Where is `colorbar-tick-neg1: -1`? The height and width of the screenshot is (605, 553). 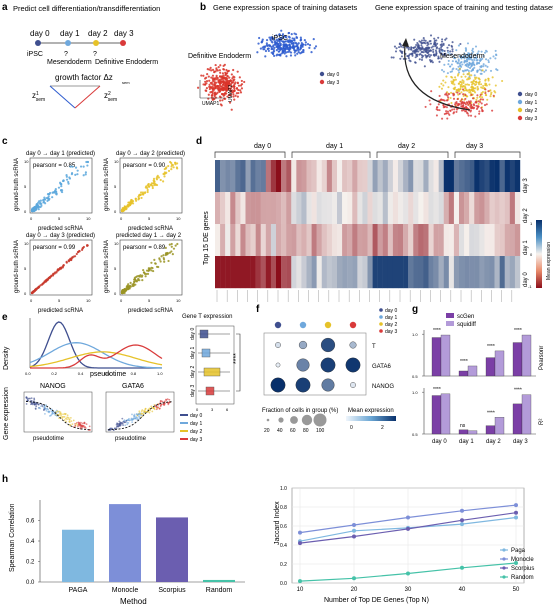
colorbar-tick-neg1: -1 is located at coordinates (530, 286).